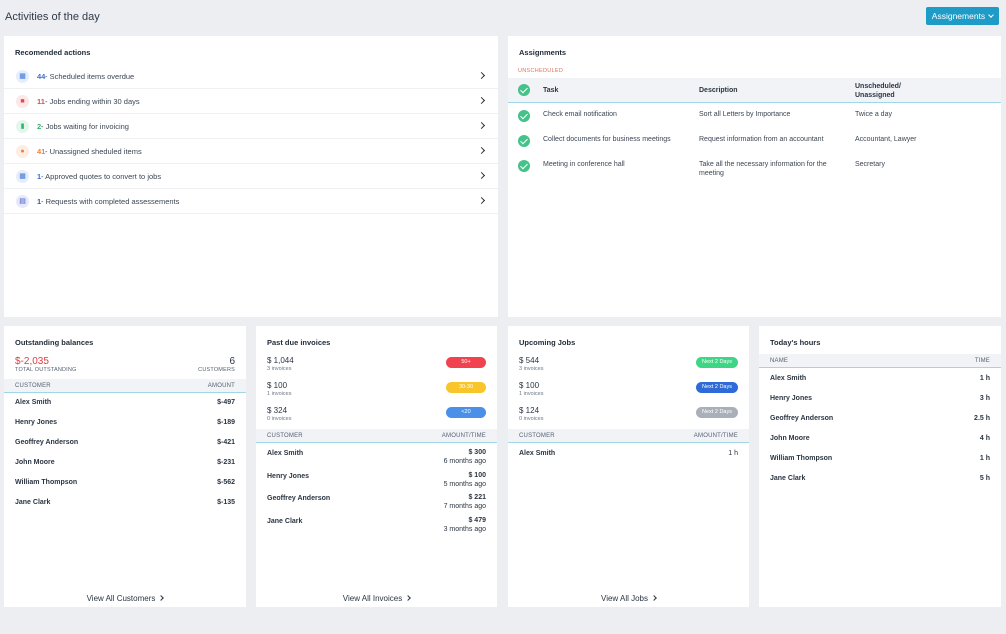 The image size is (1006, 634). What do you see at coordinates (221, 386) in the screenshot?
I see `col-amount: AMOUNT` at bounding box center [221, 386].